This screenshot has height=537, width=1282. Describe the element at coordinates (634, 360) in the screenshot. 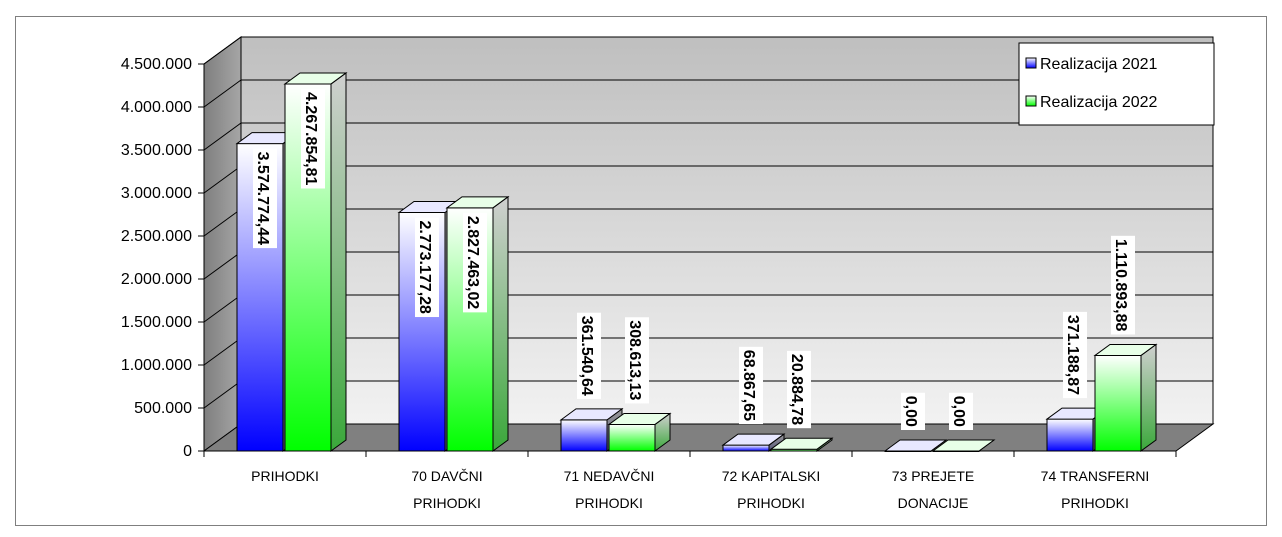

I see `data-label-text: 308.613,13` at that location.